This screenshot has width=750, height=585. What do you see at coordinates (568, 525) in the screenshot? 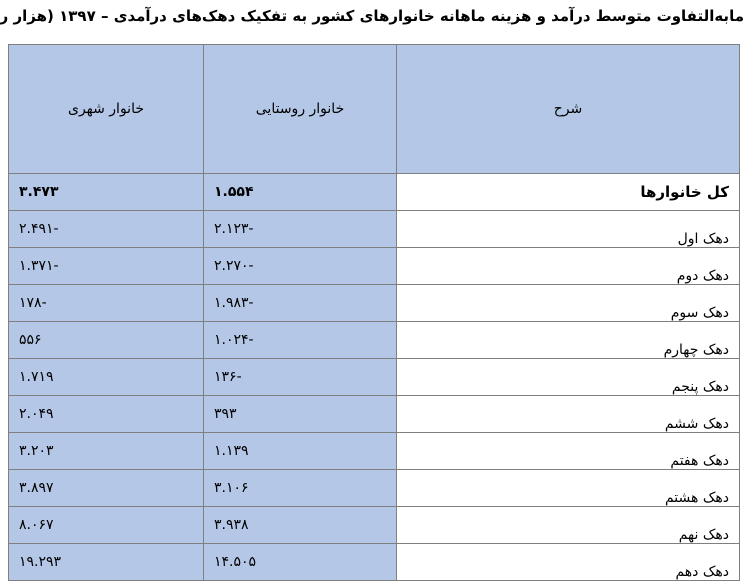
I see `cell-label: دهک نهم` at bounding box center [568, 525].